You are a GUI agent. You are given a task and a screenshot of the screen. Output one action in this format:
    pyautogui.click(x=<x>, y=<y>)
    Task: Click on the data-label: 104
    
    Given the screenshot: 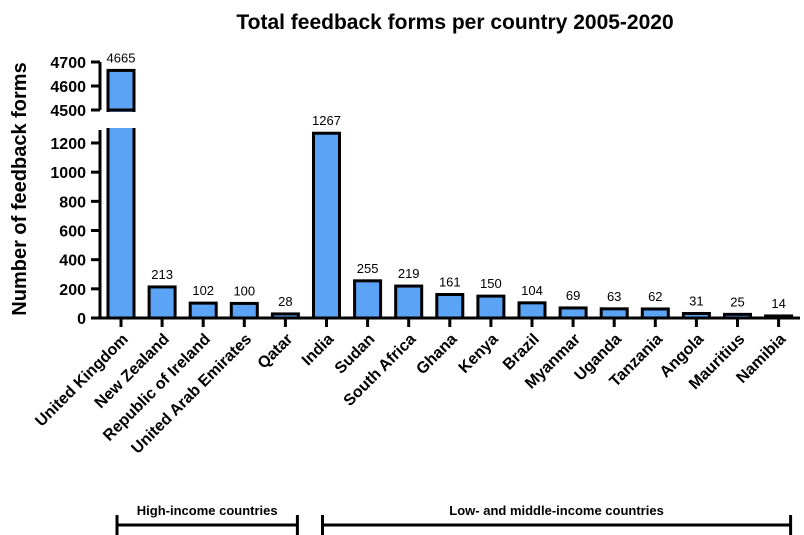 What is the action you would take?
    pyautogui.click(x=532, y=290)
    